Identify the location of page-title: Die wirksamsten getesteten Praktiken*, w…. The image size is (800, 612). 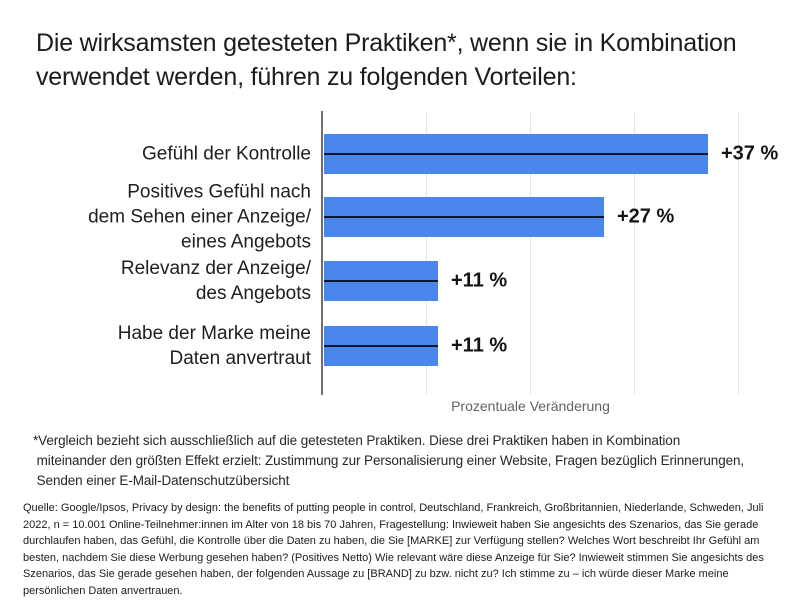
(386, 60).